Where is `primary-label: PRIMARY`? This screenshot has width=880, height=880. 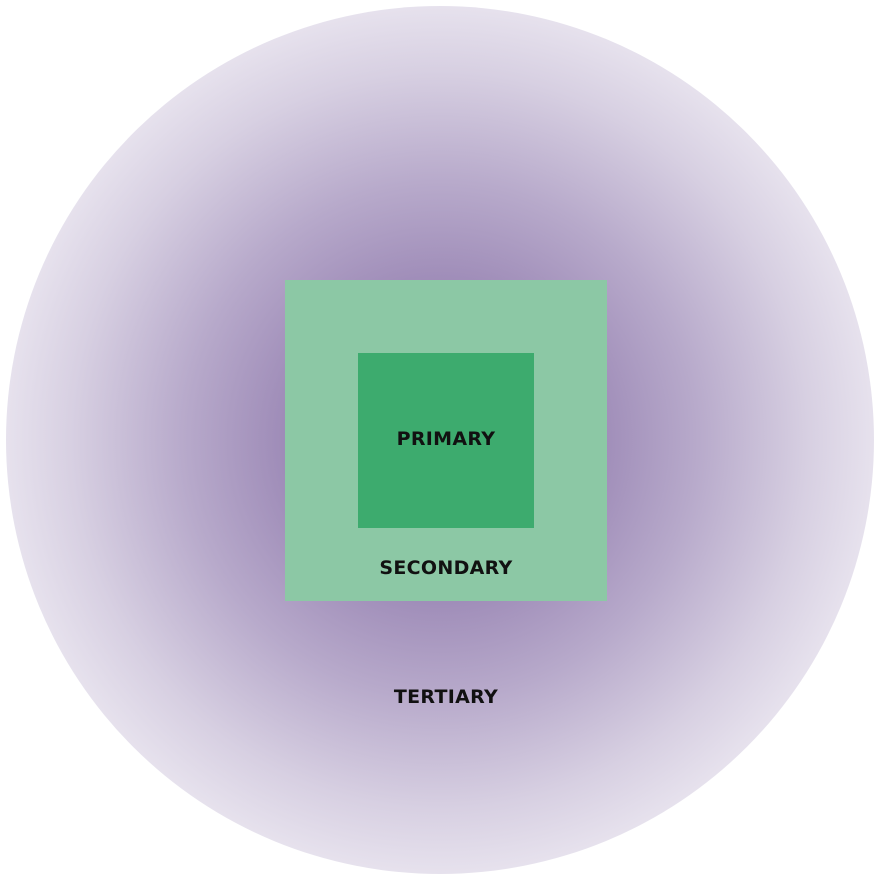
primary-label: PRIMARY is located at coordinates (446, 439).